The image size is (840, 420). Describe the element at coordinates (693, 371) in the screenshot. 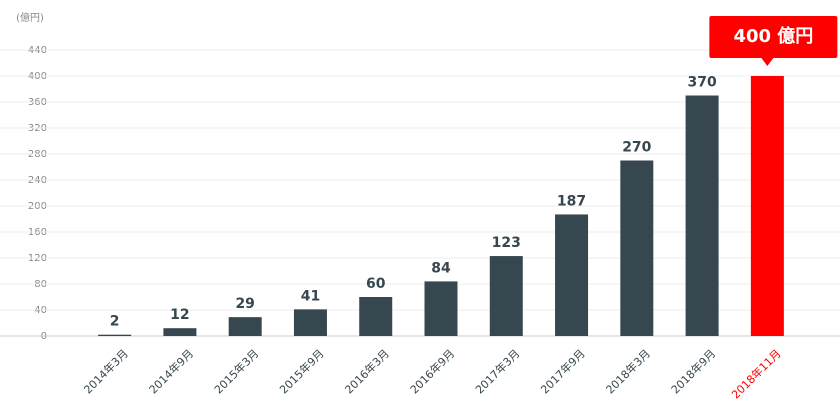

I see `x-tick-label: 2018年9月` at that location.